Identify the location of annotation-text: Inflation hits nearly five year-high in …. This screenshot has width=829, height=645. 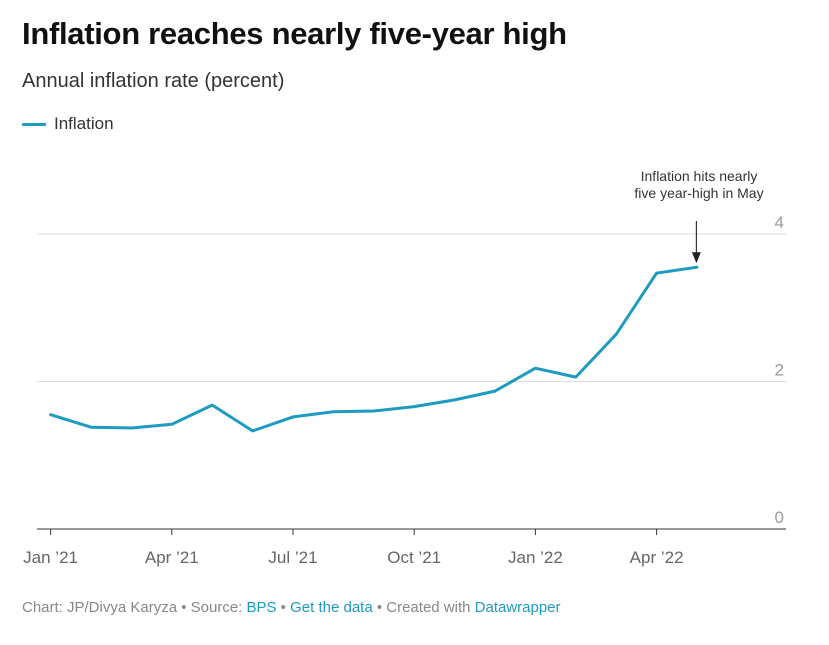
(699, 184).